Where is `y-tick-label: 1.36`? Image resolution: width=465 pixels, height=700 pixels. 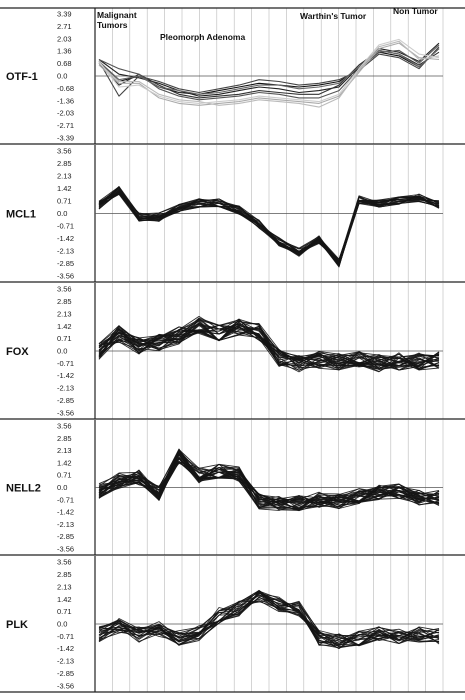
y-tick-label: 1.36 is located at coordinates (64, 51).